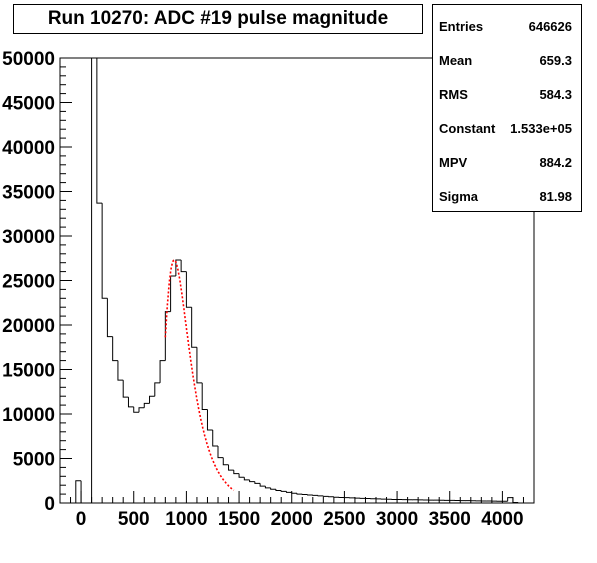 The width and height of the screenshot is (597, 563). What do you see at coordinates (505, 61) in the screenshot?
I see `stat-row-mean: Mean 659.3` at bounding box center [505, 61].